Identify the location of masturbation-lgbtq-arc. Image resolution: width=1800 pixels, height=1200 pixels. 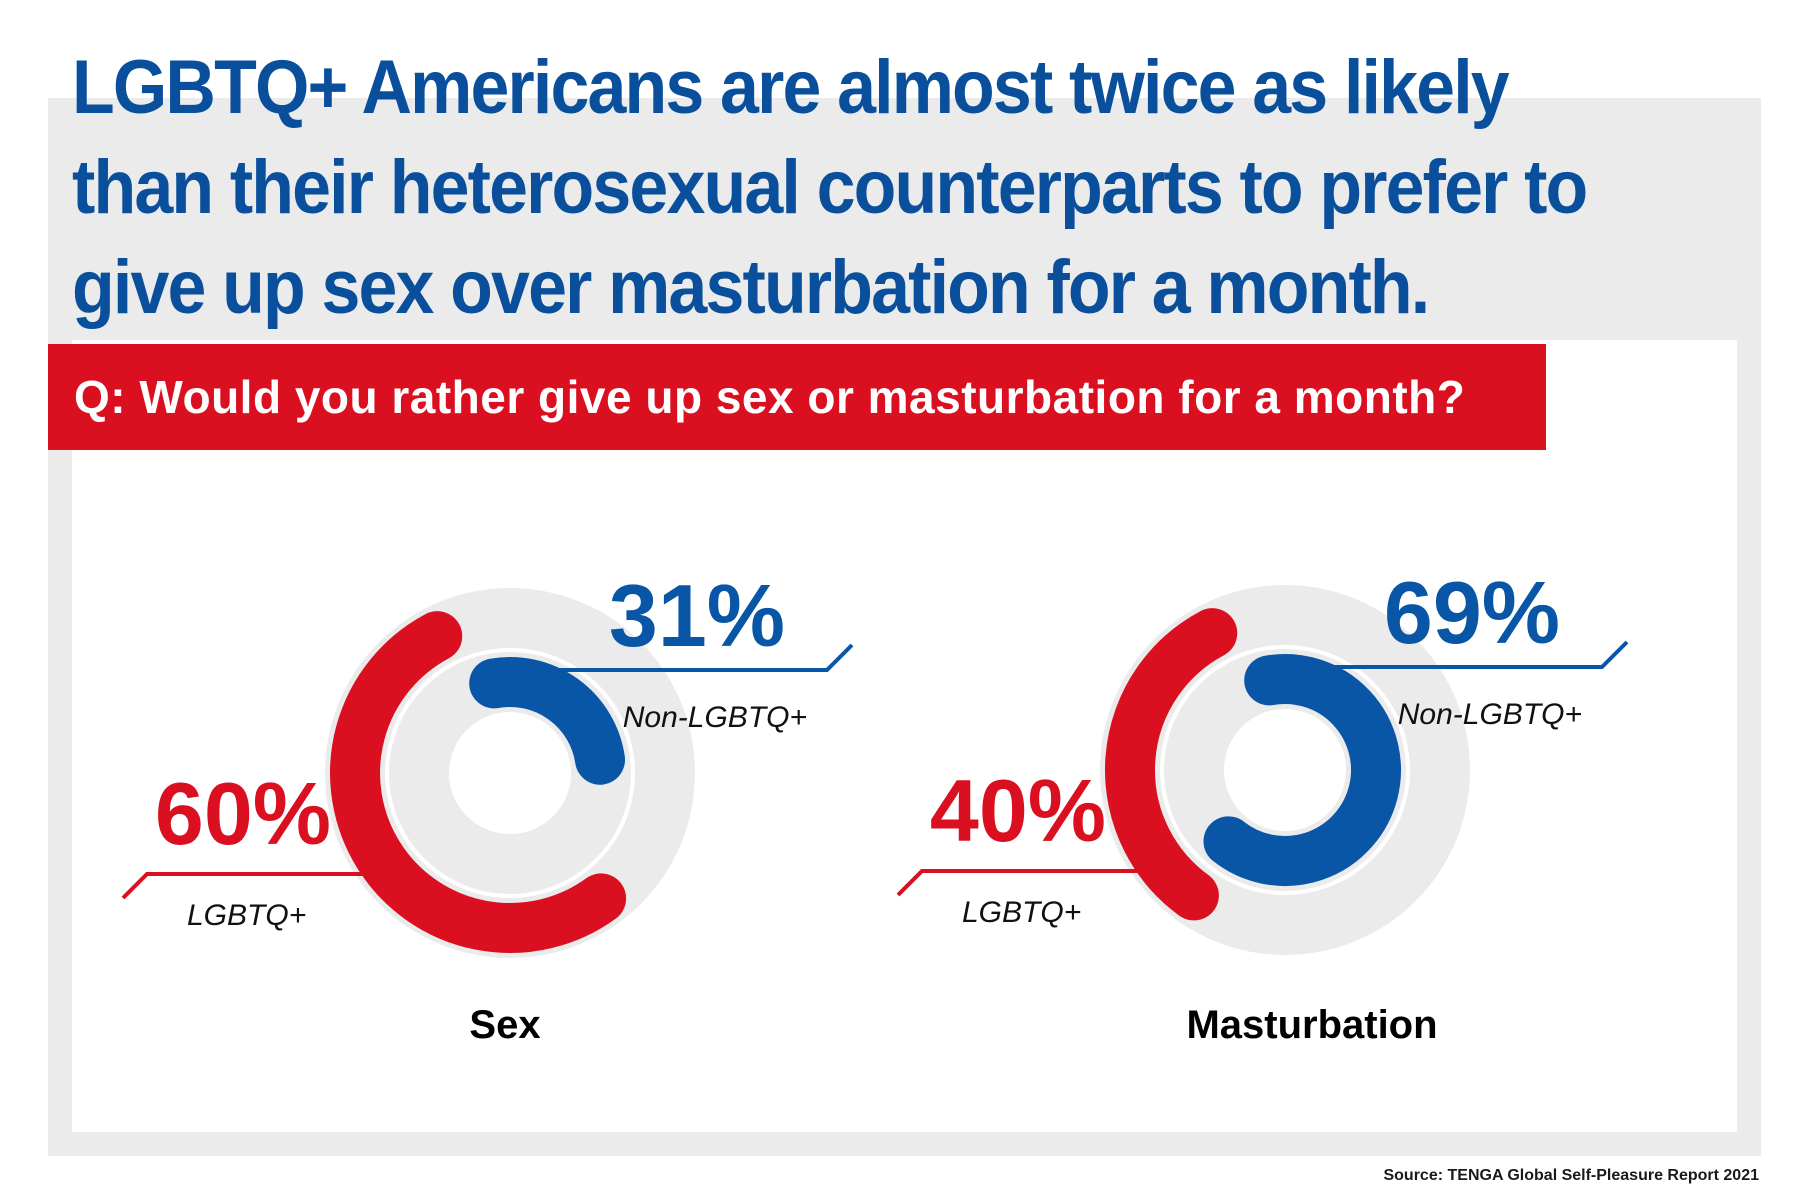
(1171, 764).